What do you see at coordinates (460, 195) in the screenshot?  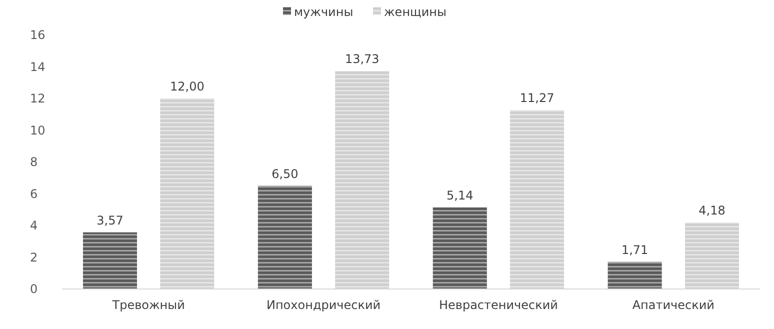 I see `data-label: 5,14` at bounding box center [460, 195].